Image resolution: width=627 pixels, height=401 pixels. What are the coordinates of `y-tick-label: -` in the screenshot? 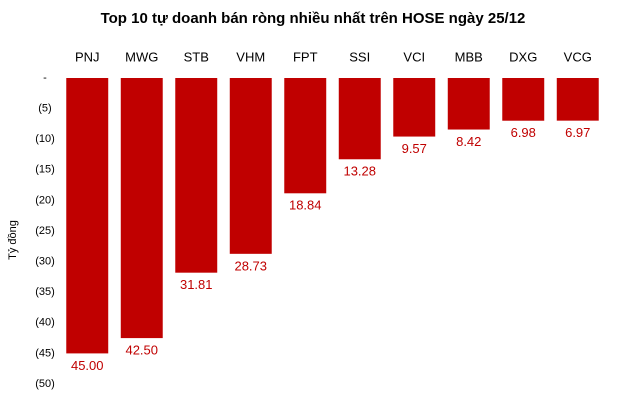 It's located at (45, 78).